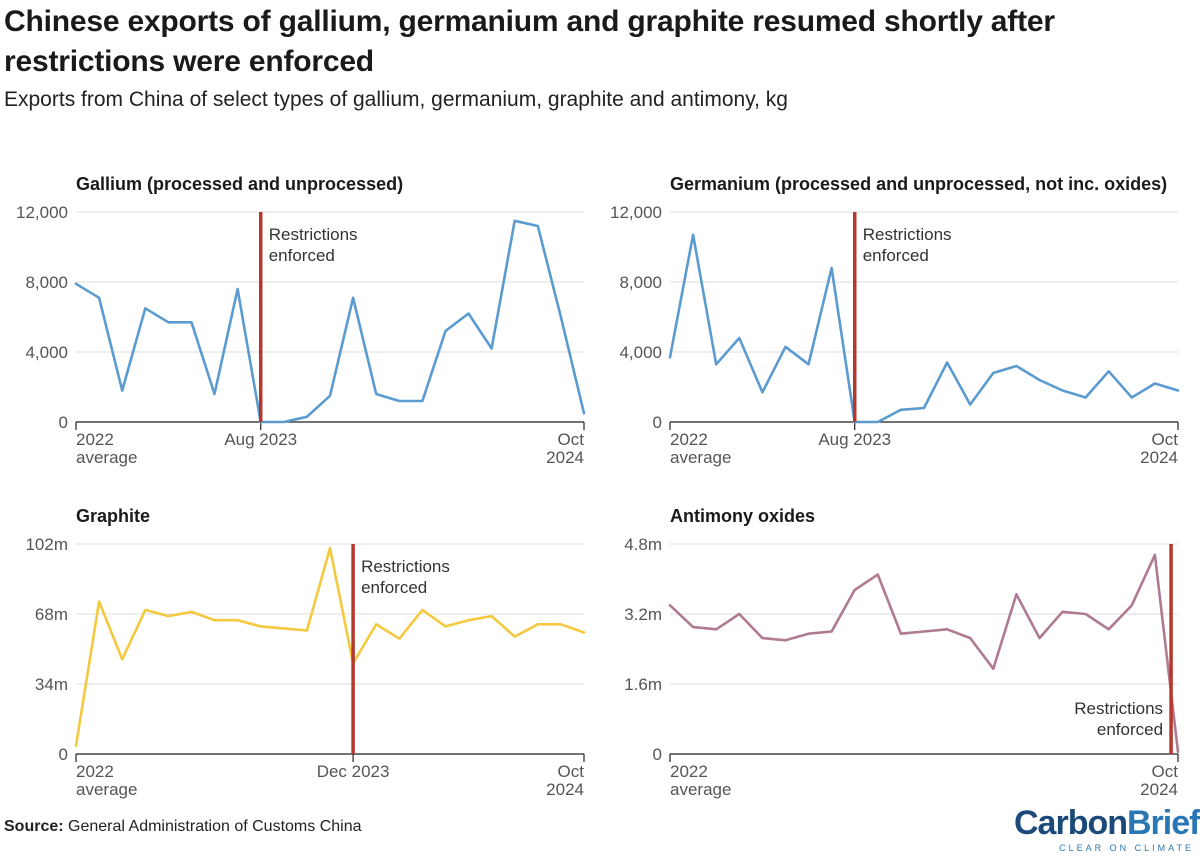 The image size is (1200, 860). Describe the element at coordinates (113, 516) in the screenshot. I see `panel-title: Graphite` at that location.